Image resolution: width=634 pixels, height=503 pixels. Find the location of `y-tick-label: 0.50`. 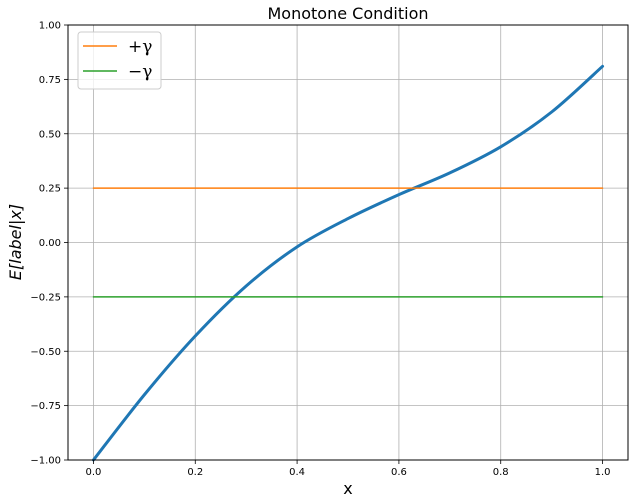

y-tick-label: 0.50 is located at coordinates (50, 134).